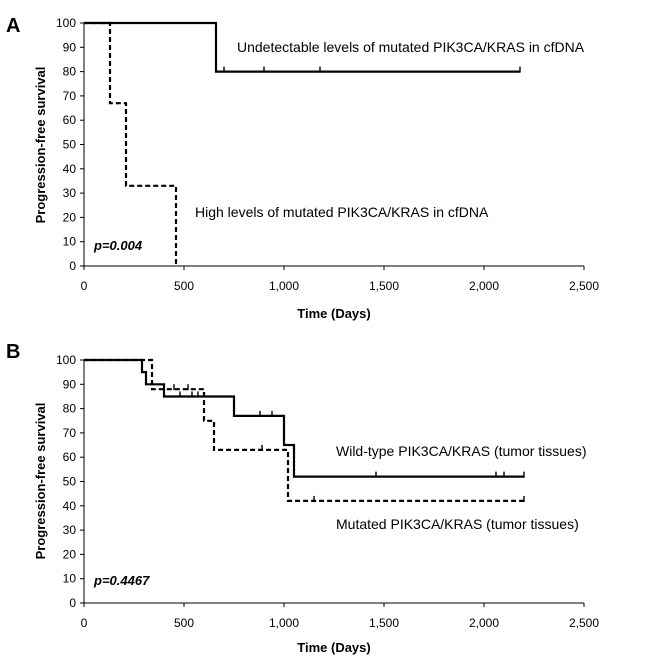 Image resolution: width=650 pixels, height=657 pixels. What do you see at coordinates (461, 451) in the screenshot?
I see `series-label-wild-type: Wild-type PIK3CA/KRAS (tumor tissues)` at bounding box center [461, 451].